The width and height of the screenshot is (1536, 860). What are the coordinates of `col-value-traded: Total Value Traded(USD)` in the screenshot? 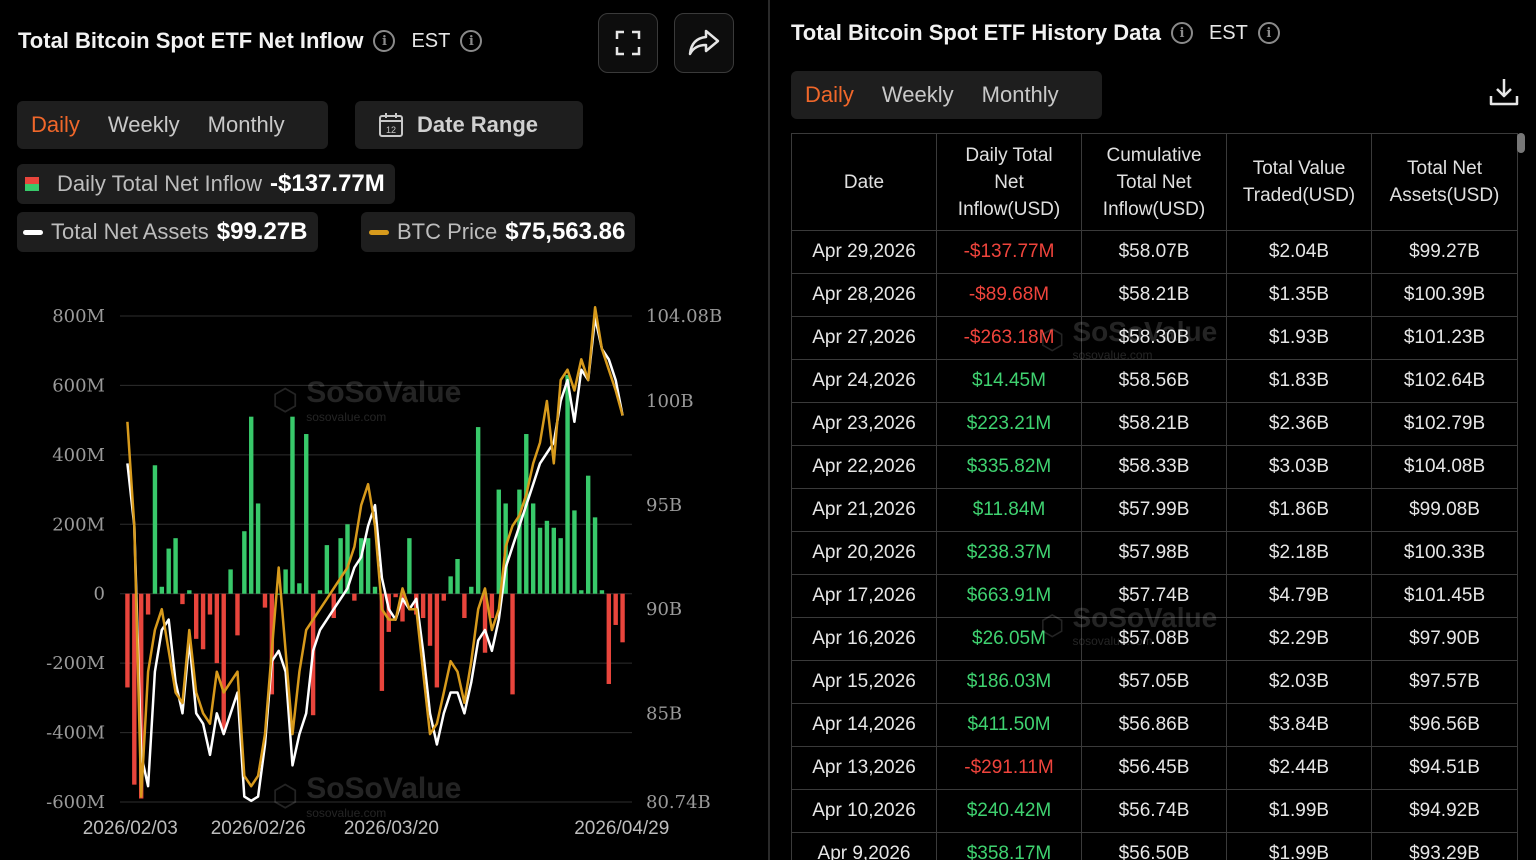 It's located at (1299, 182).